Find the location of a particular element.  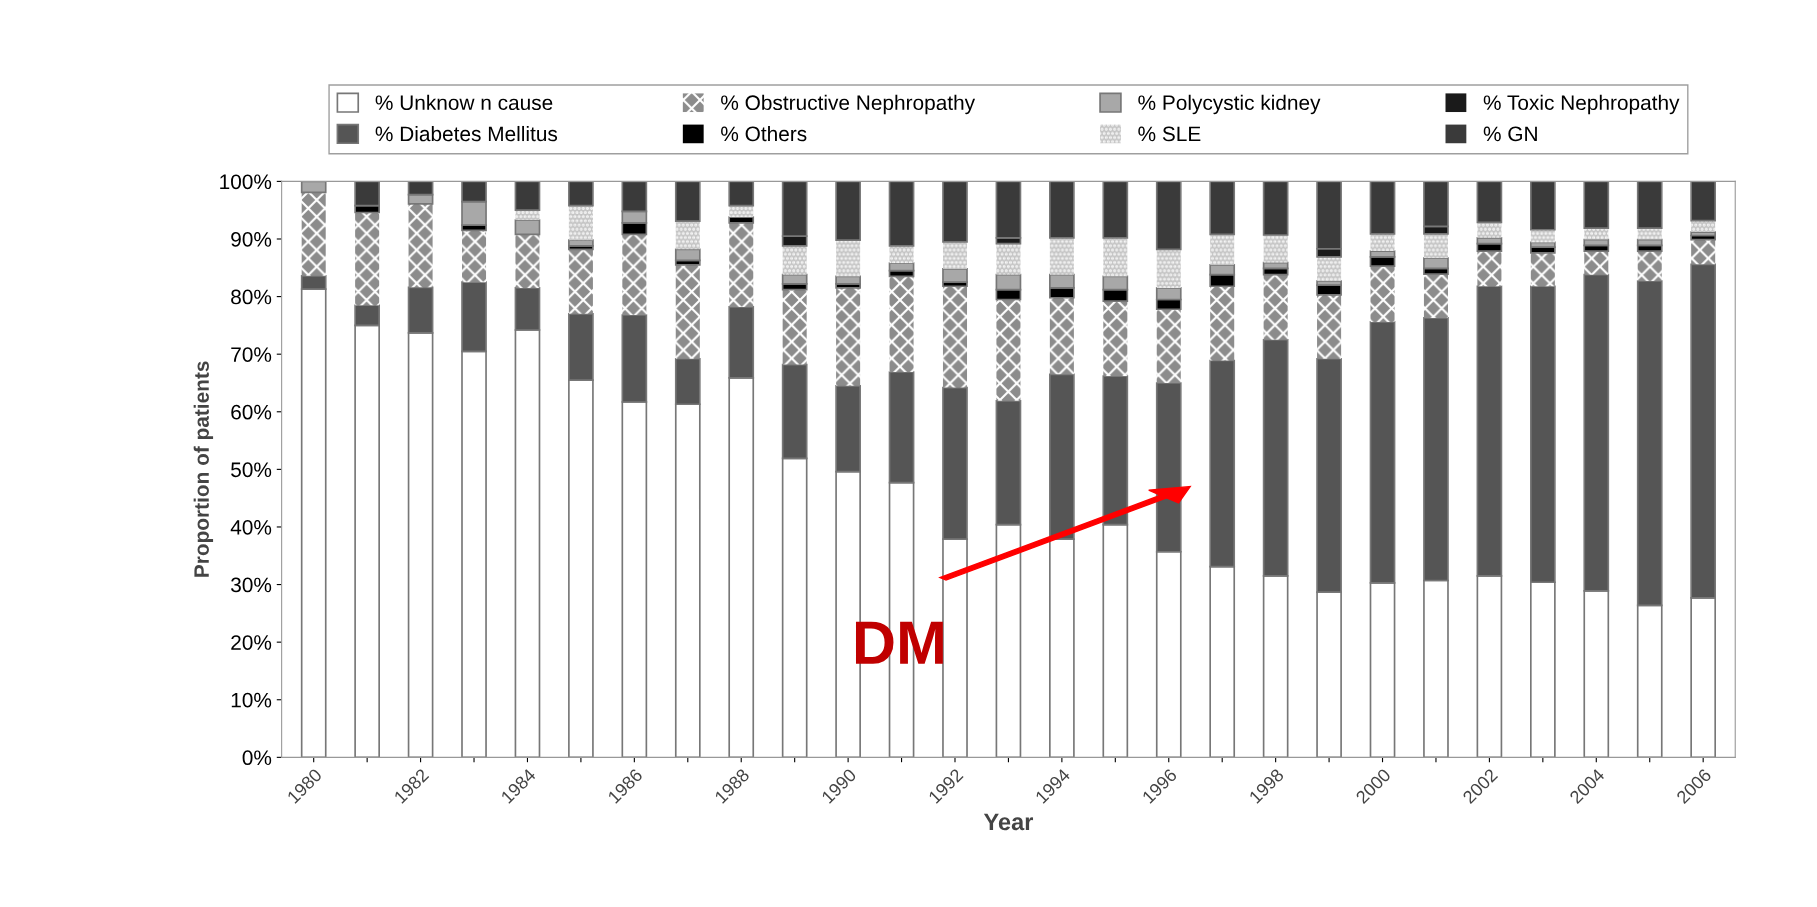

legend-label: % Obstructive Nephropathy is located at coordinates (848, 104).